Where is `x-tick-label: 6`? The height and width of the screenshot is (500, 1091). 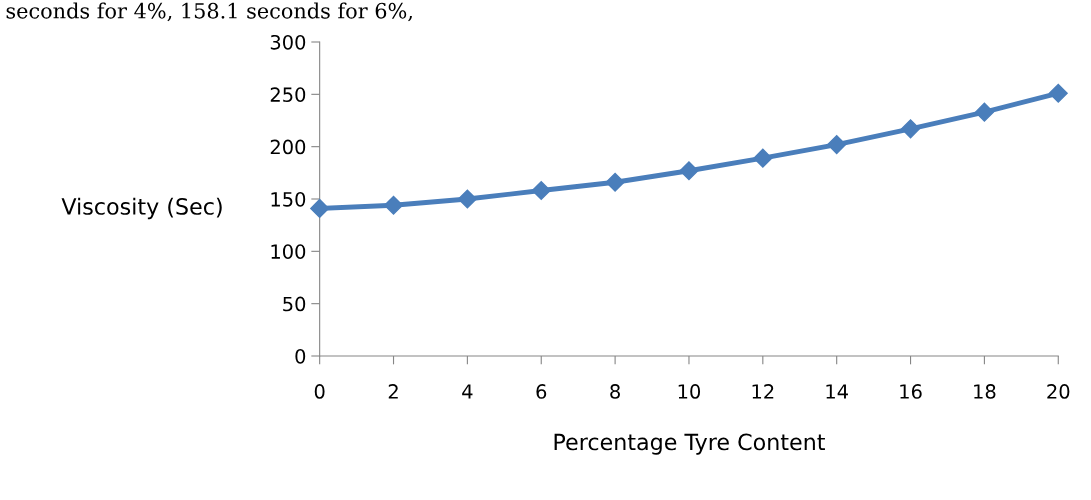
x-tick-label: 6 is located at coordinates (541, 391).